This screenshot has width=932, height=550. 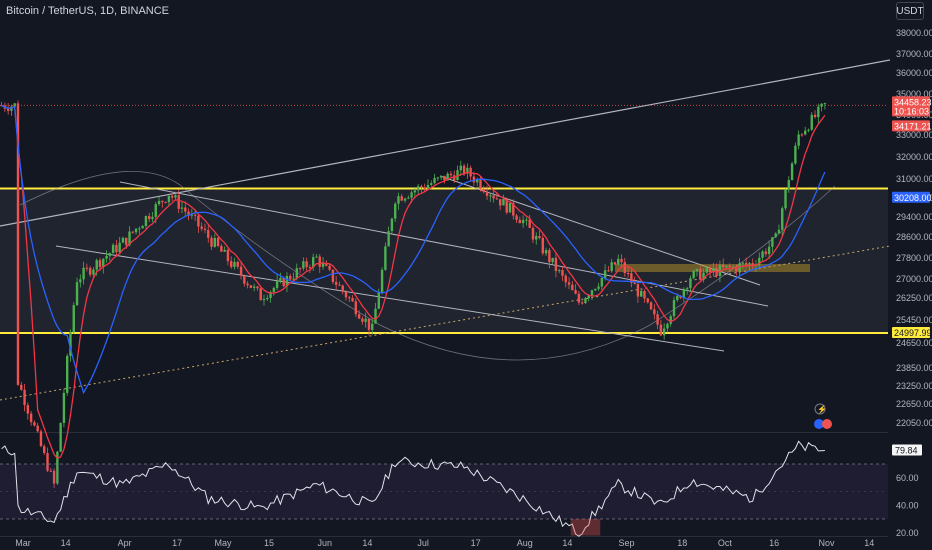 What do you see at coordinates (682, 543) in the screenshot?
I see `time-axis-tick: 18` at bounding box center [682, 543].